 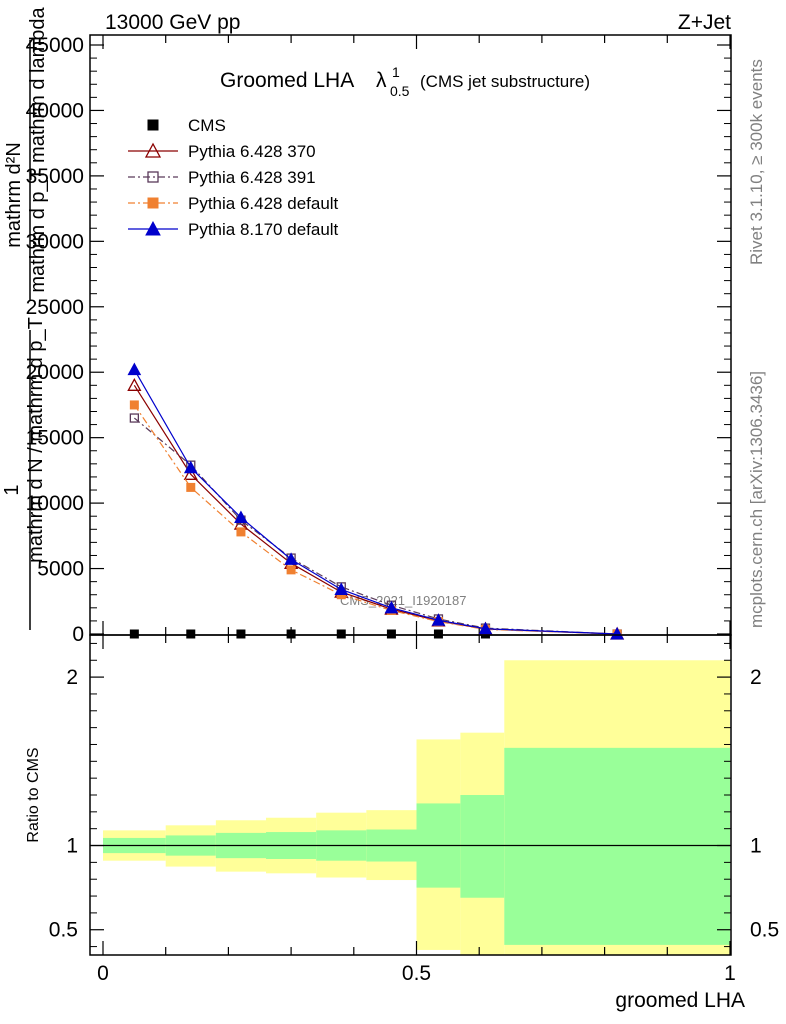 I want to click on rivet-label: Rivet 3.1.10, ≥ 300k events, so click(x=756, y=162).